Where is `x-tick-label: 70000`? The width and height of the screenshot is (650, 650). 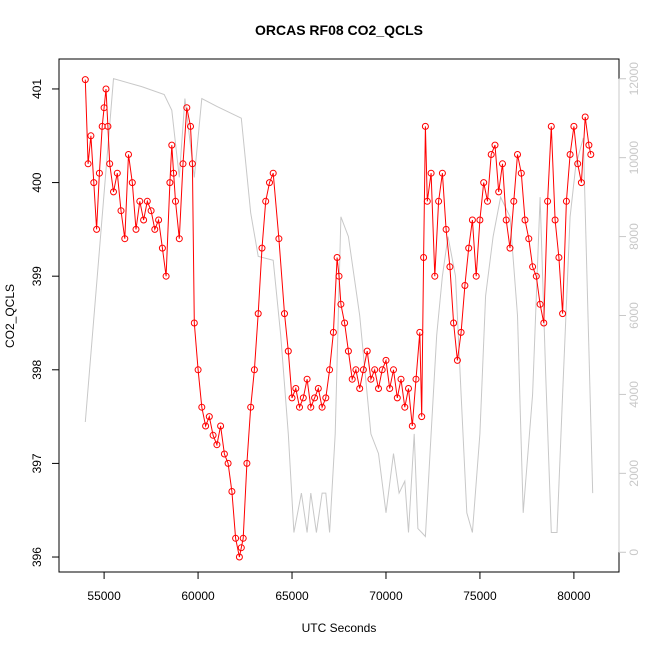 x-tick-label: 70000 is located at coordinates (386, 596).